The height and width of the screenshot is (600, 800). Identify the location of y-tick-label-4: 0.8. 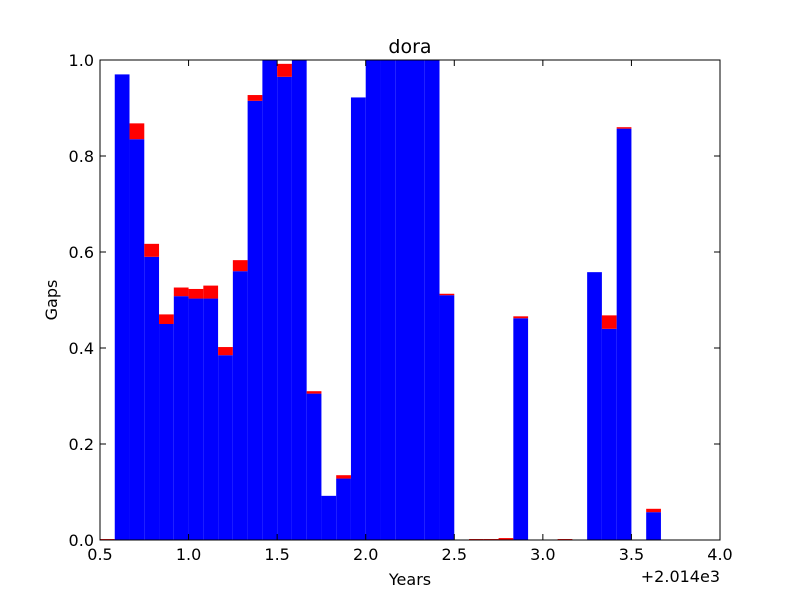
(81, 156).